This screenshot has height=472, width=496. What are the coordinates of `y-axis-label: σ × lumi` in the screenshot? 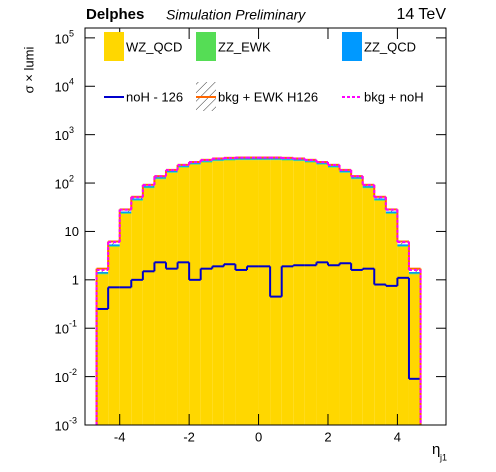 It's located at (28, 70).